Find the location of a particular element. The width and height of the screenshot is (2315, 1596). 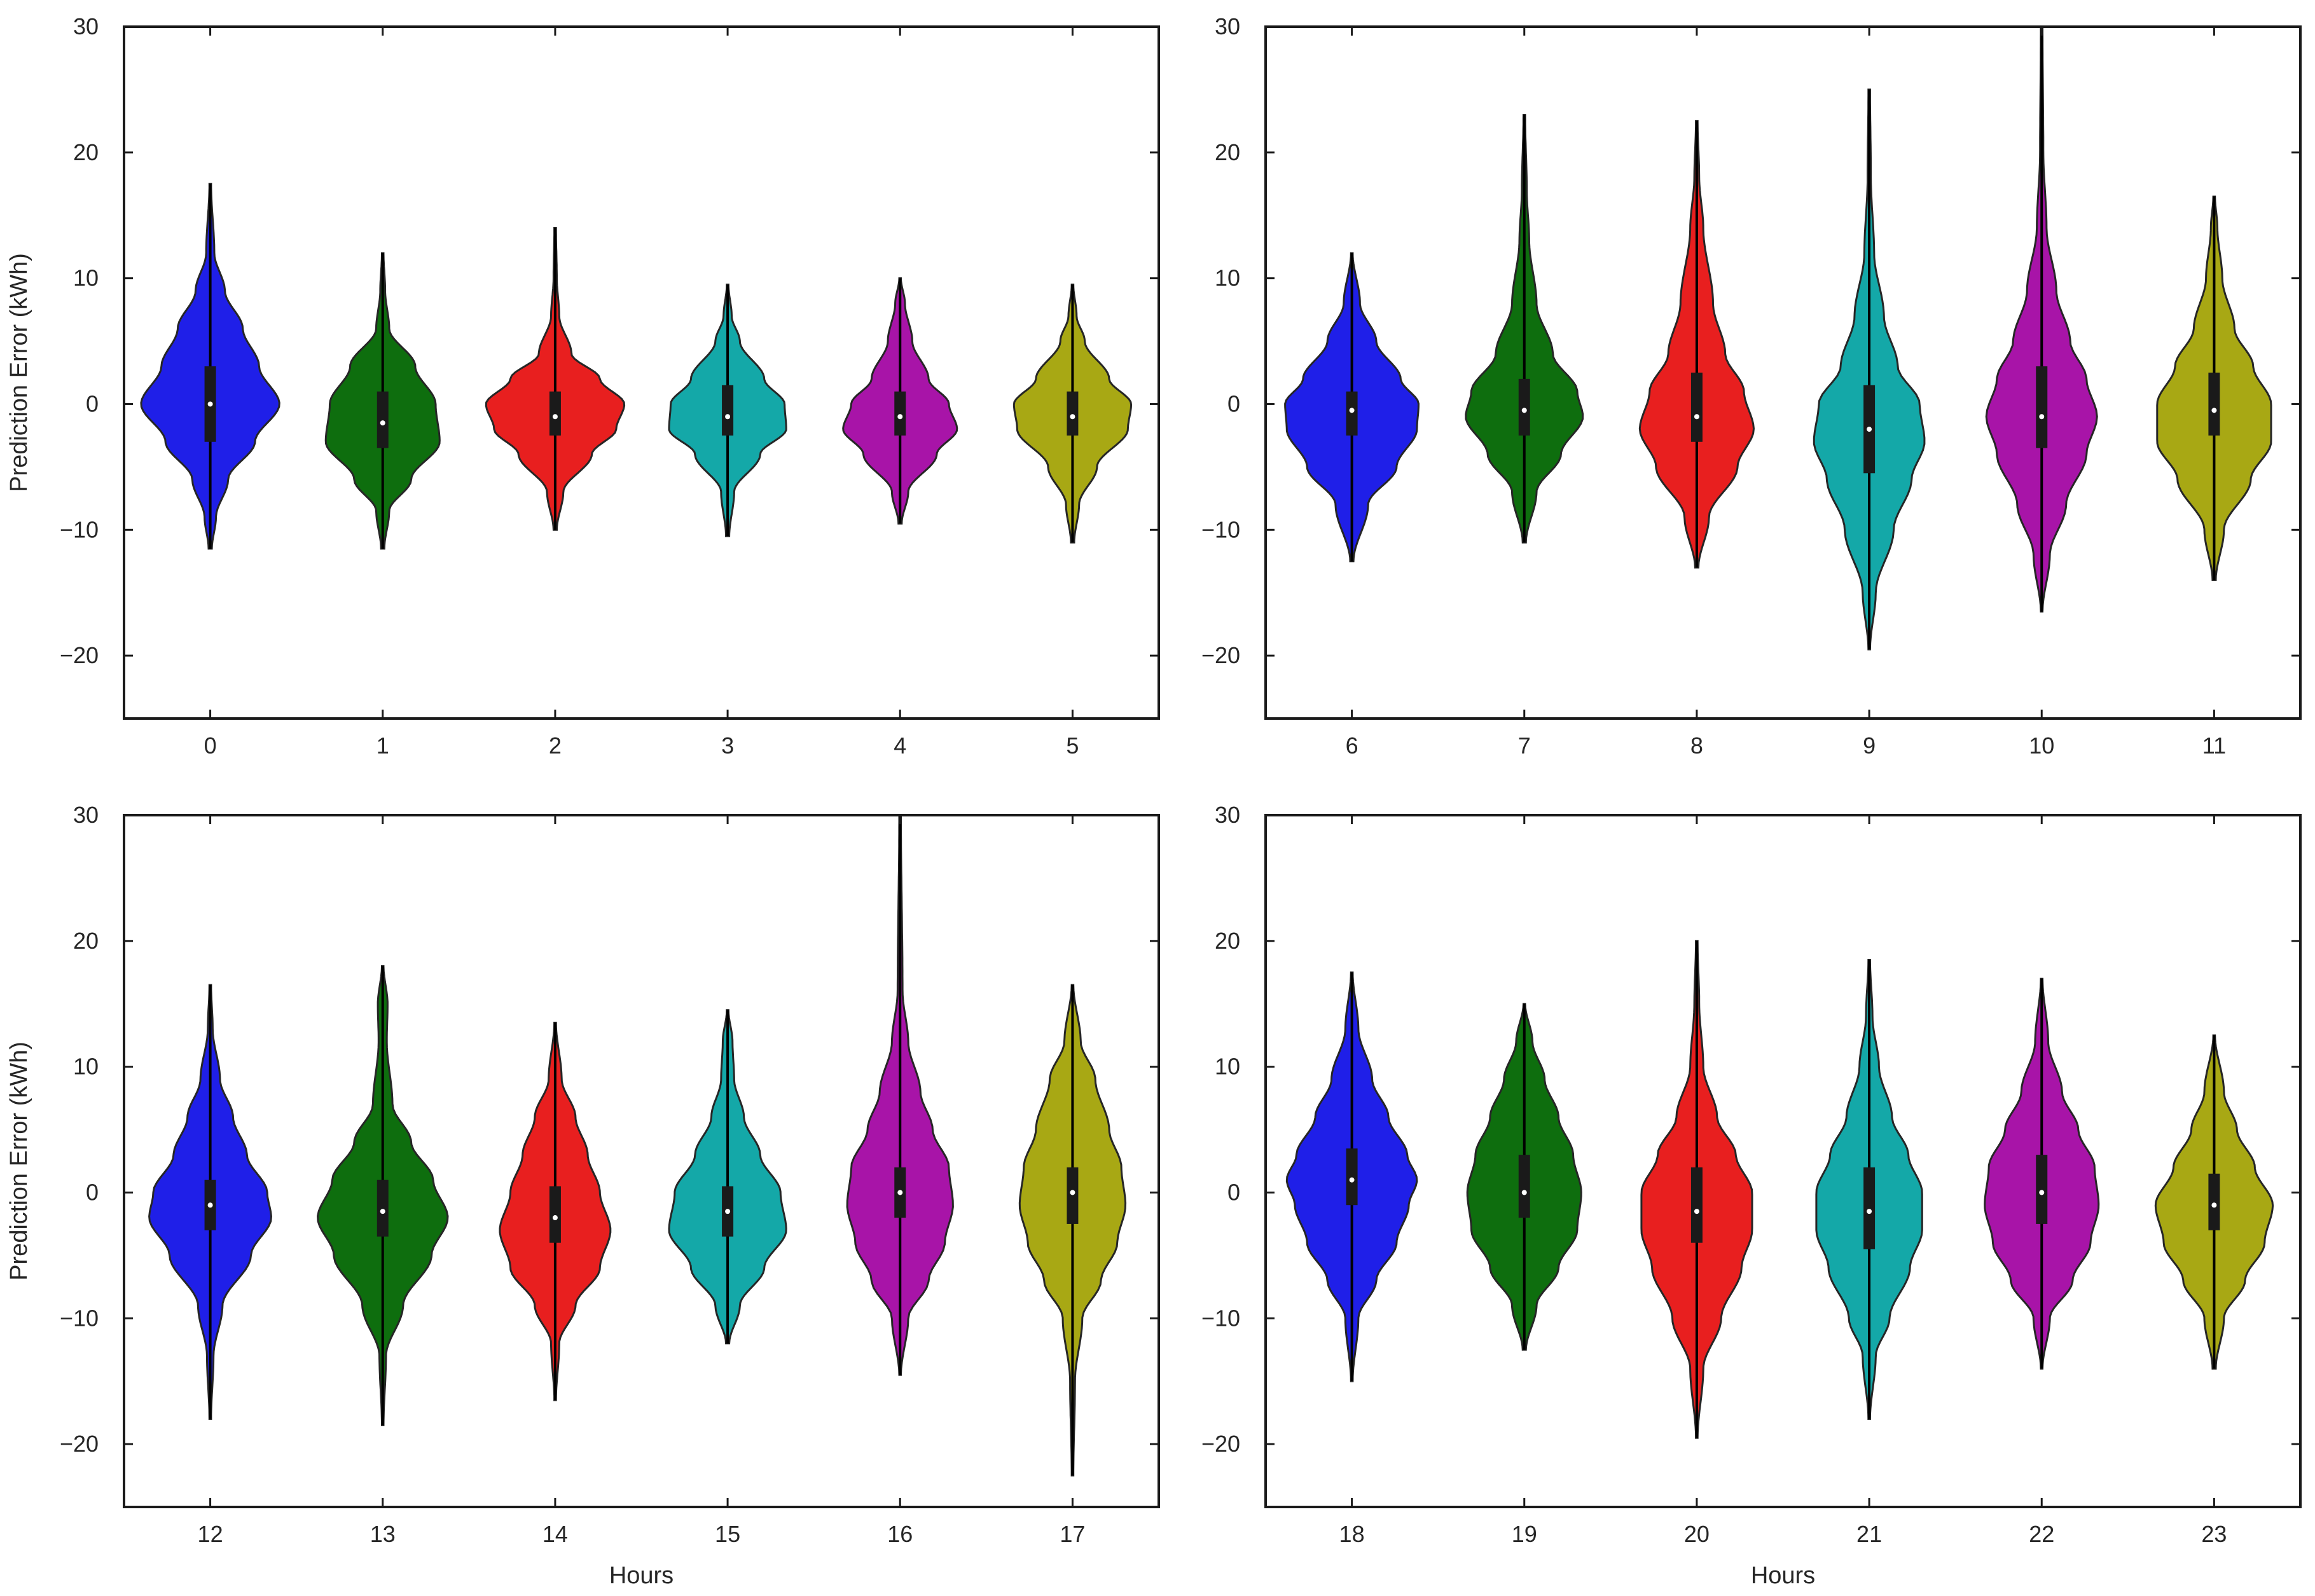

x-tick-label: 16 is located at coordinates (900, 1534).